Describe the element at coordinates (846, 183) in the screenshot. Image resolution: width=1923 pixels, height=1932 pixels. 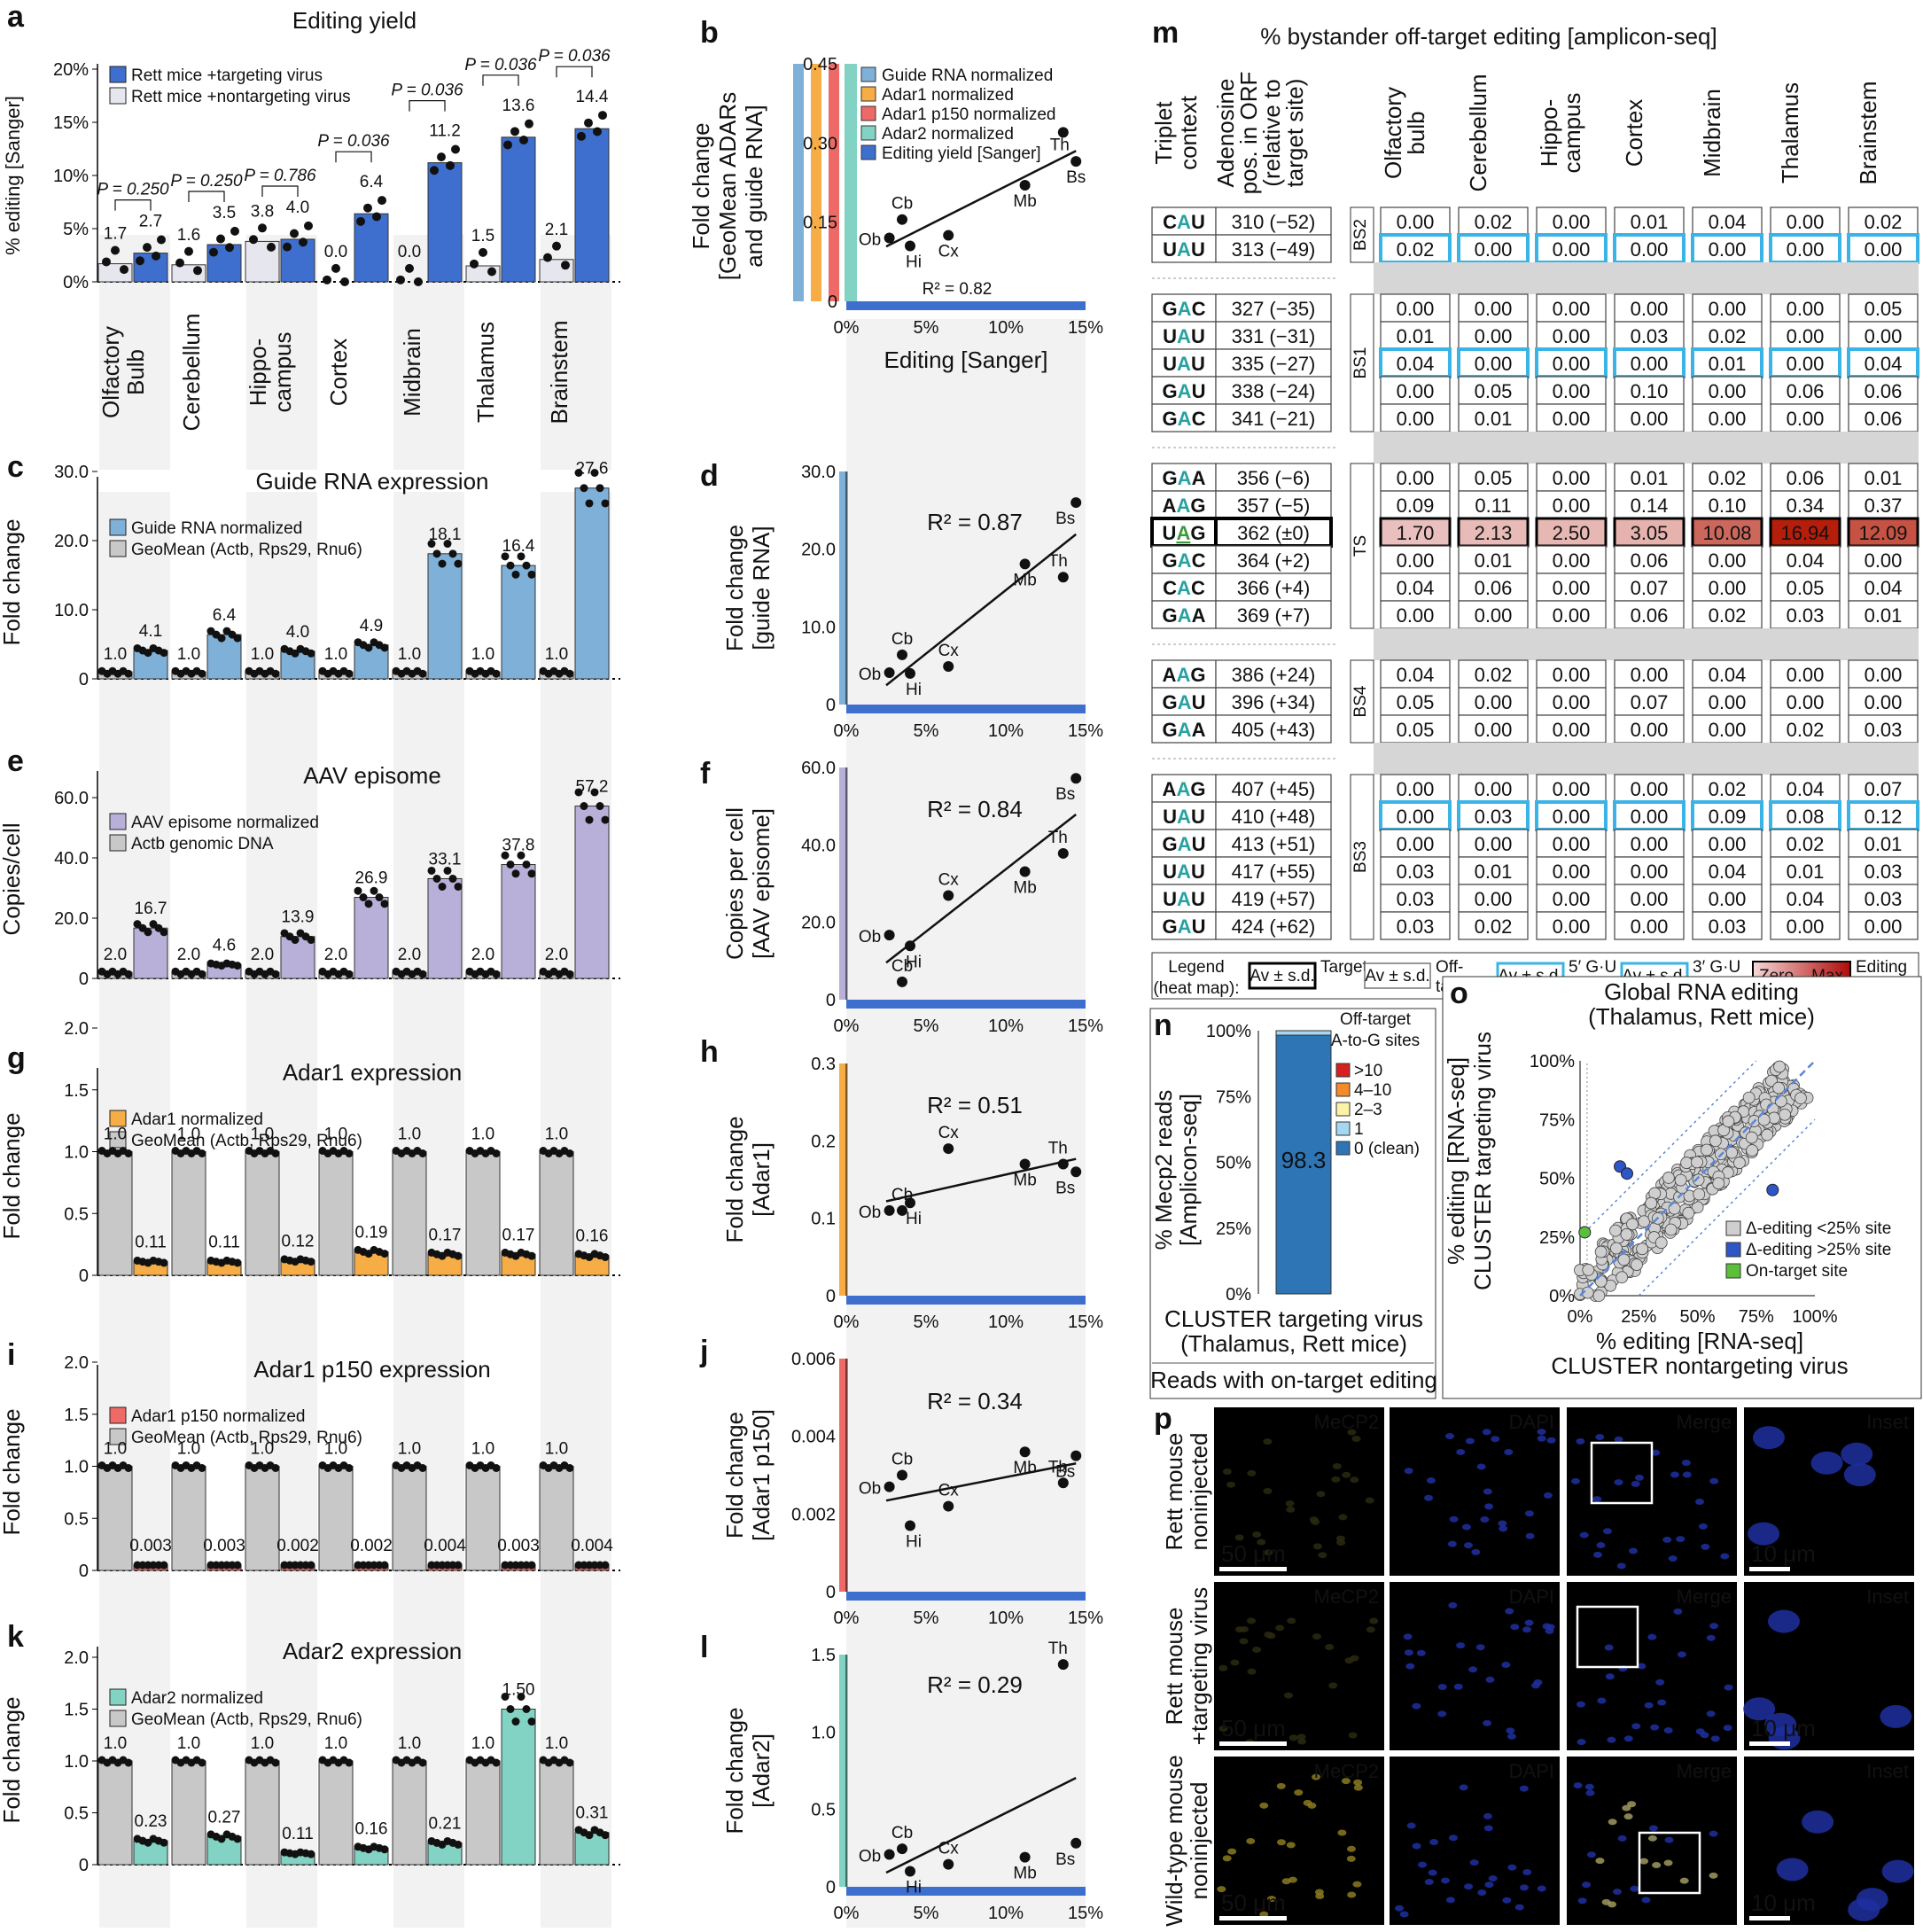
I see `axis-strip` at that location.